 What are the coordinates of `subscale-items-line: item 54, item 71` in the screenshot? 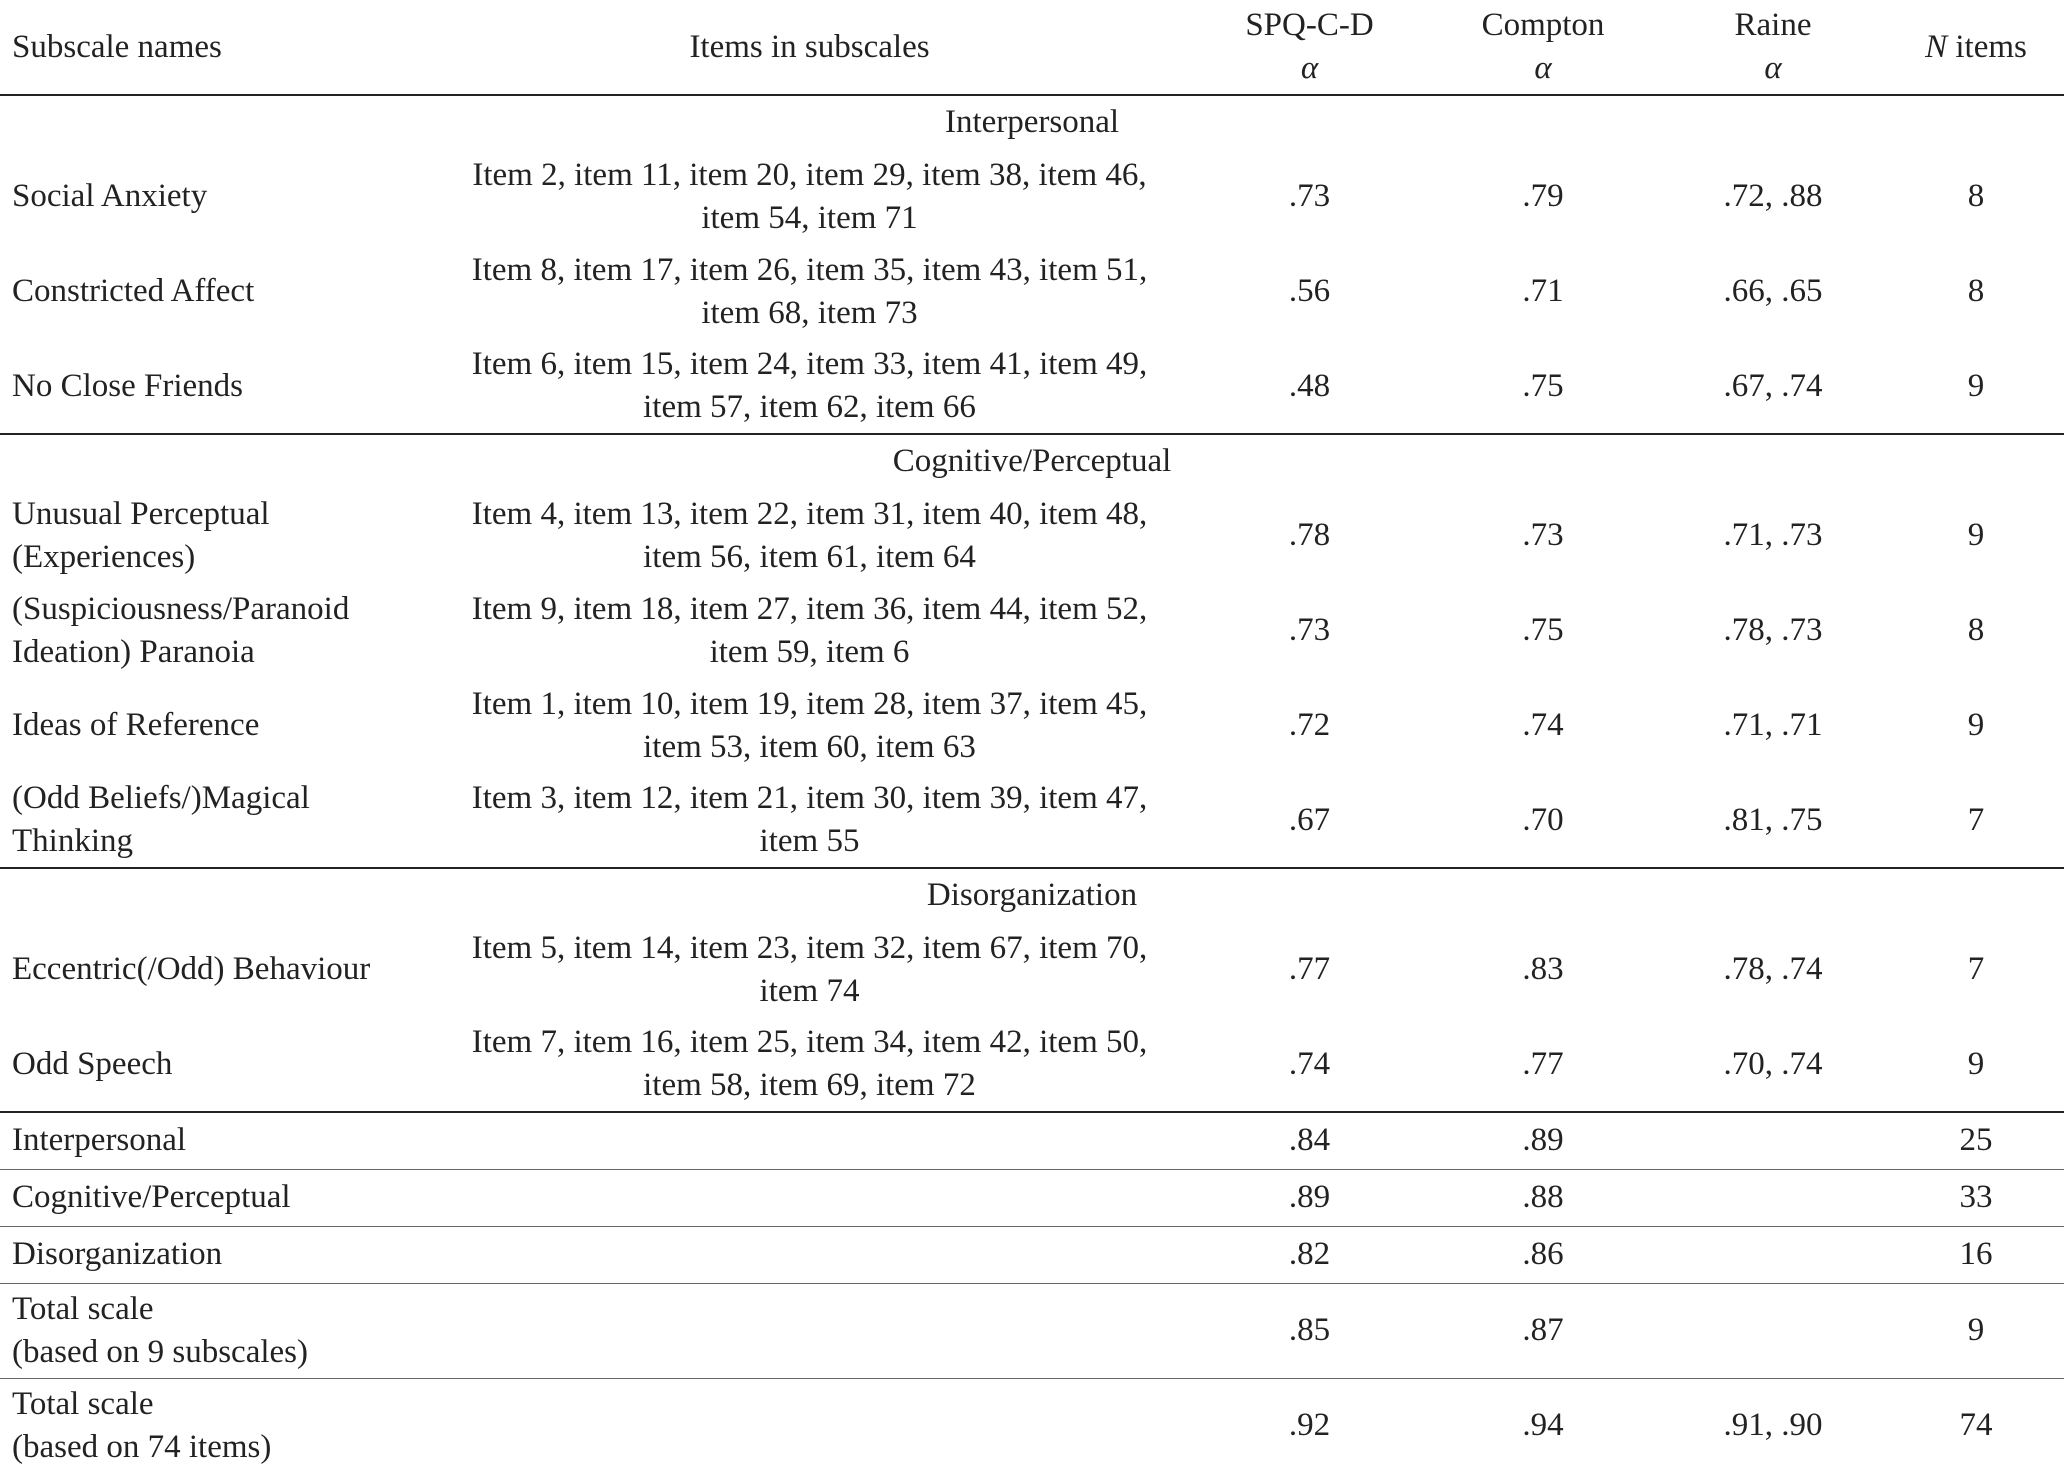 It's located at (809, 217).